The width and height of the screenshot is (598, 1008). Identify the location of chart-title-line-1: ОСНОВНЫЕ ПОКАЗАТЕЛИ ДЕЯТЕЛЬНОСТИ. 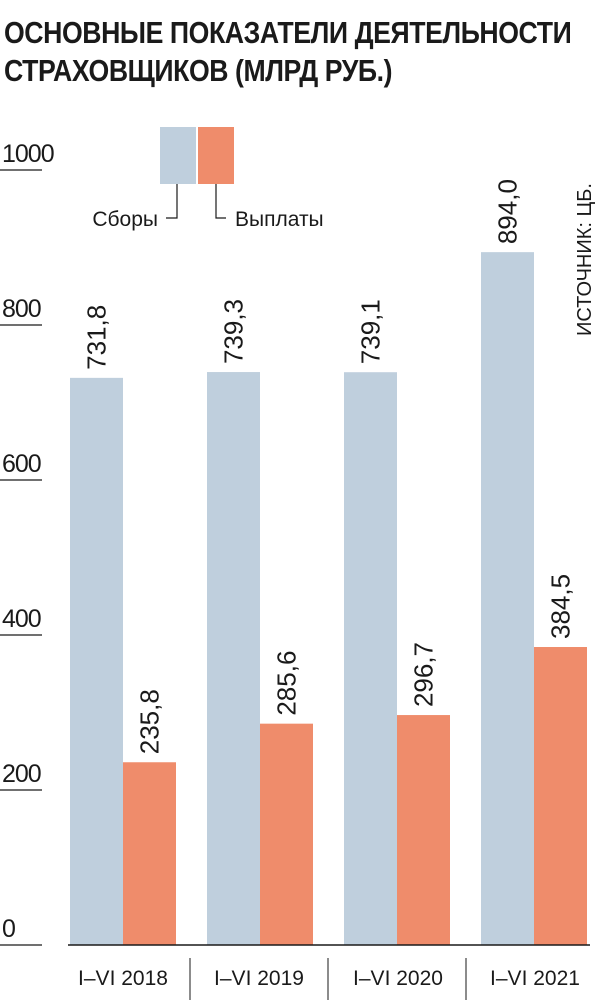
(288, 32).